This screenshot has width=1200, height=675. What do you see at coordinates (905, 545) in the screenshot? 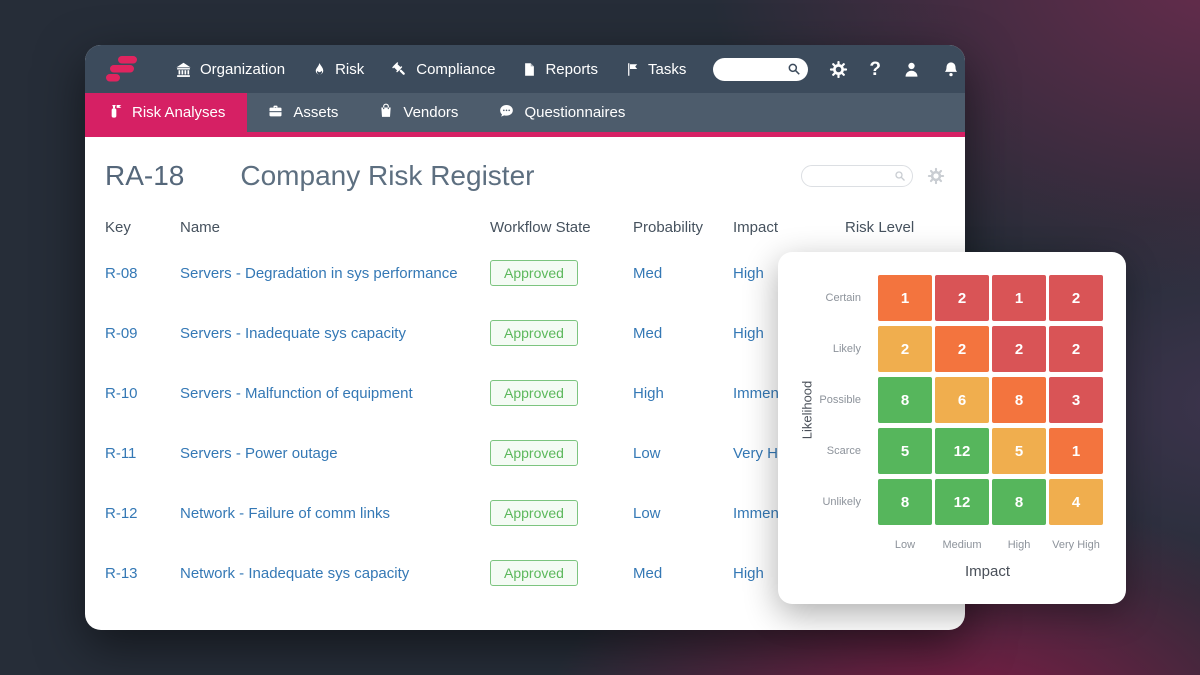
I see `matrix-col-label: Low` at bounding box center [905, 545].